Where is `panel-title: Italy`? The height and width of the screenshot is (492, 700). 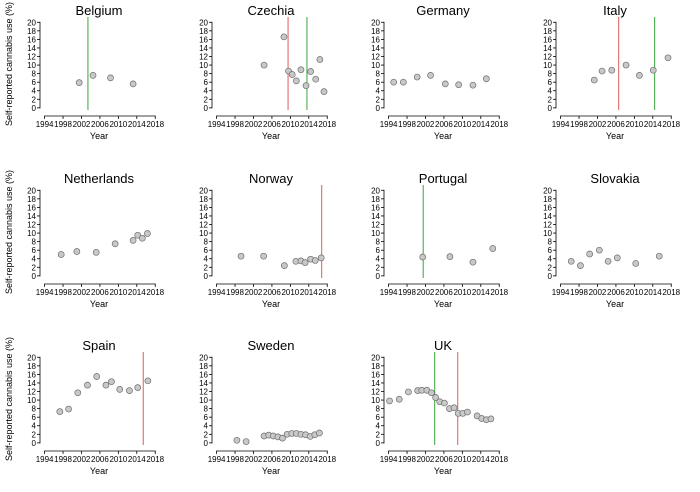
panel-title: Italy is located at coordinates (615, 10).